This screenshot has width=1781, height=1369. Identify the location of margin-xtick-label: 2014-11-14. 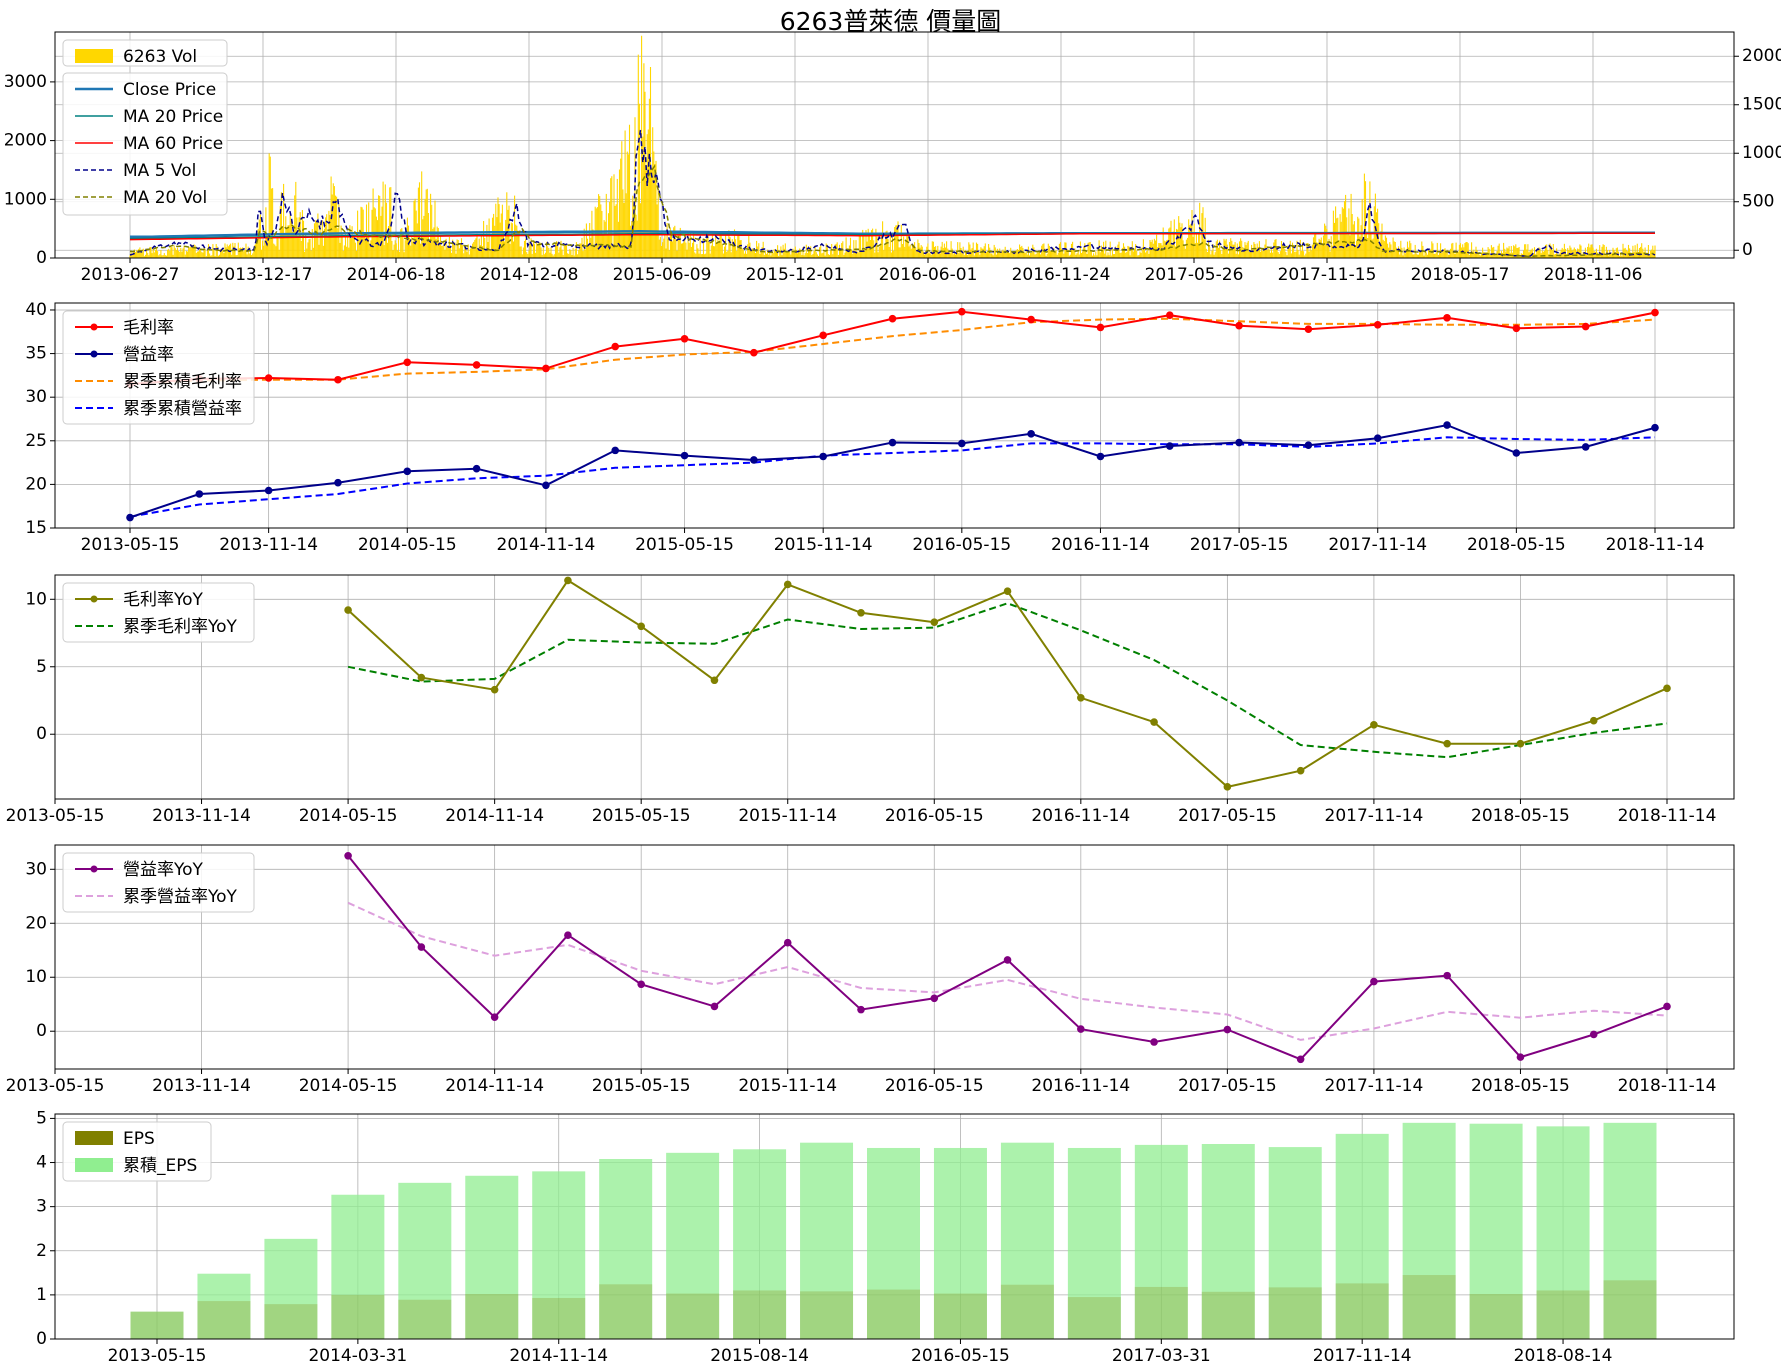
(546, 545).